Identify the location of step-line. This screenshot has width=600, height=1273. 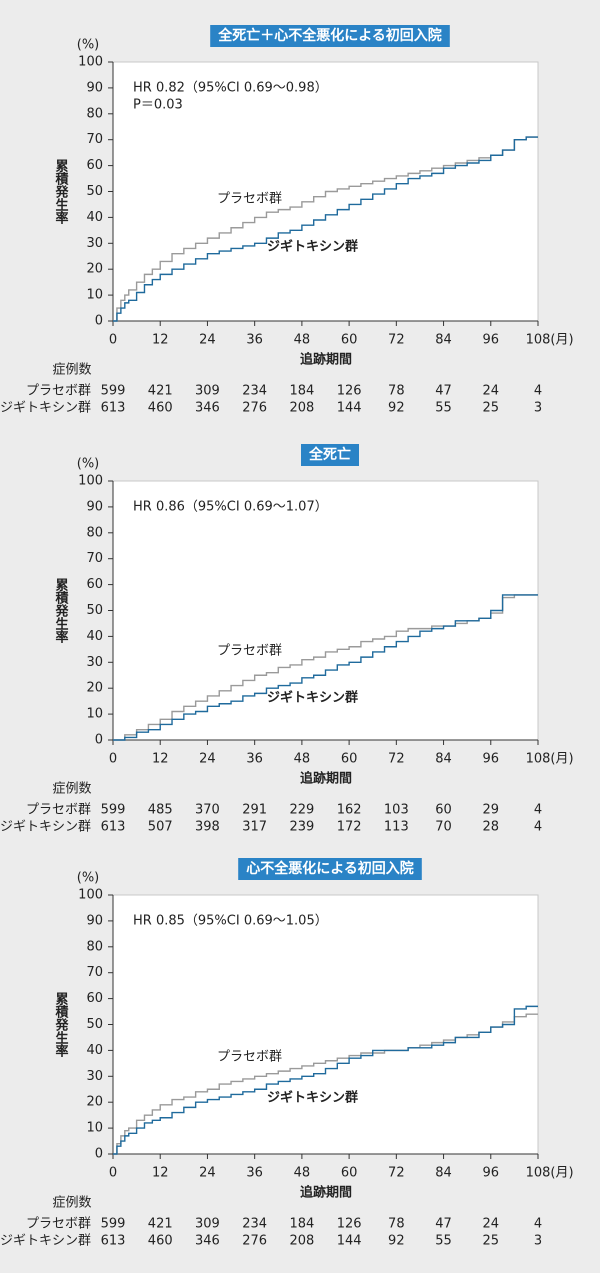
(325, 229).